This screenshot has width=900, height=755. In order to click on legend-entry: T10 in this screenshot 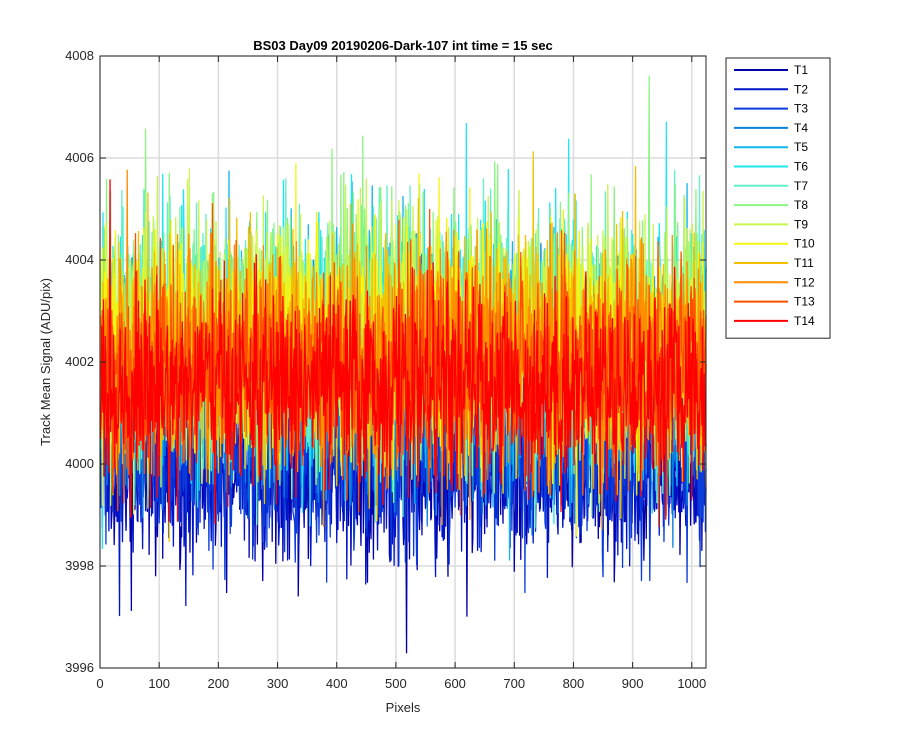, I will do `click(774, 244)`.